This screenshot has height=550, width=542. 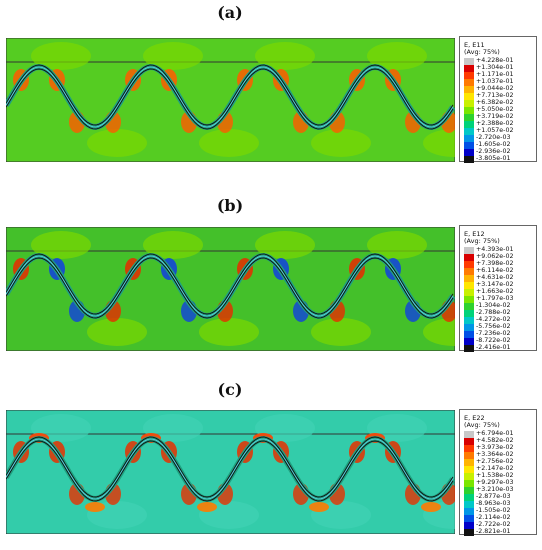 What do you see at coordinates (230, 12) in the screenshot?
I see `panel-a-label: (a)` at bounding box center [230, 12].